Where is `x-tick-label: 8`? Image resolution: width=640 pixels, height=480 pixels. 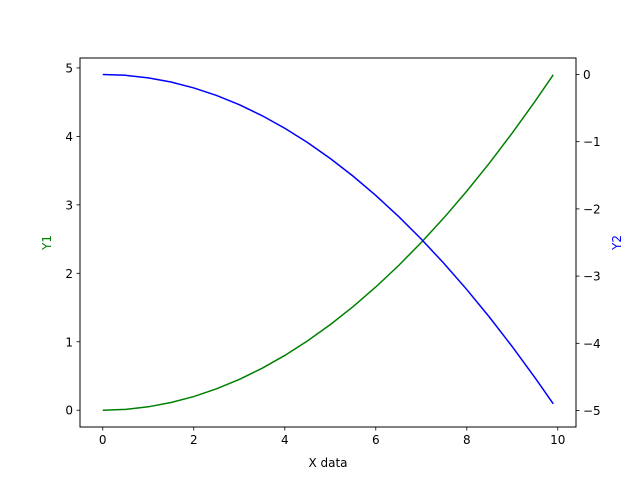
x-tick-label: 8 is located at coordinates (467, 440).